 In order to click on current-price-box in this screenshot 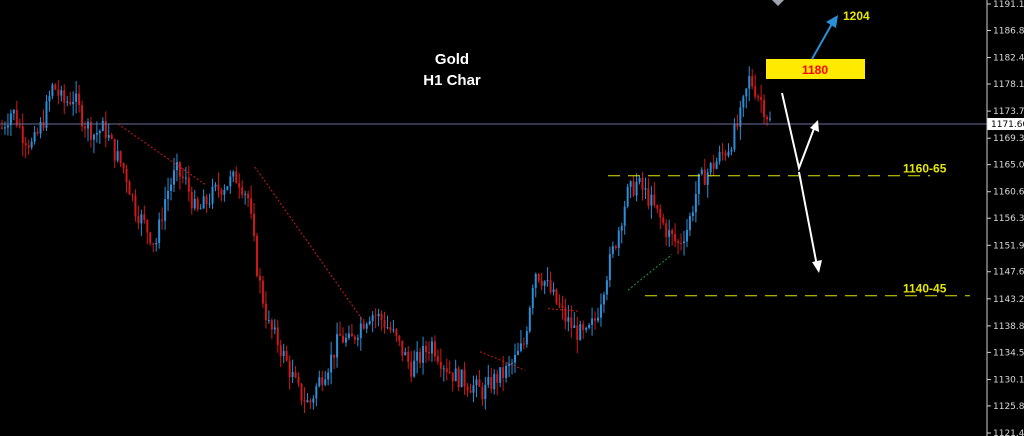, I will do `click(1005, 124)`.